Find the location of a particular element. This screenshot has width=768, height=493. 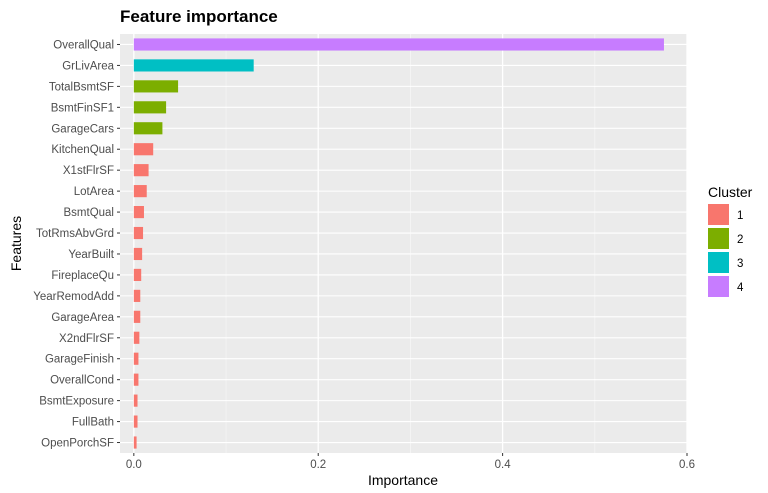

y-tick-label: FullBath is located at coordinates (93, 423).